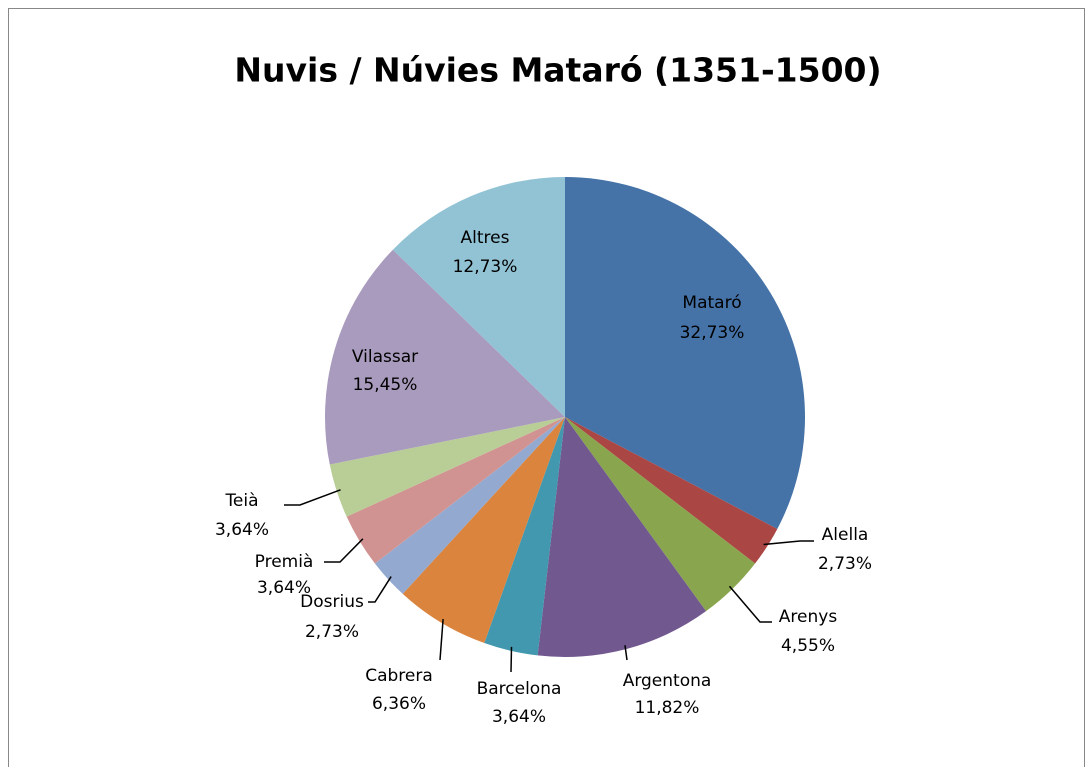 The image size is (1092, 771). What do you see at coordinates (845, 535) in the screenshot?
I see `slice-label: Alella` at bounding box center [845, 535].